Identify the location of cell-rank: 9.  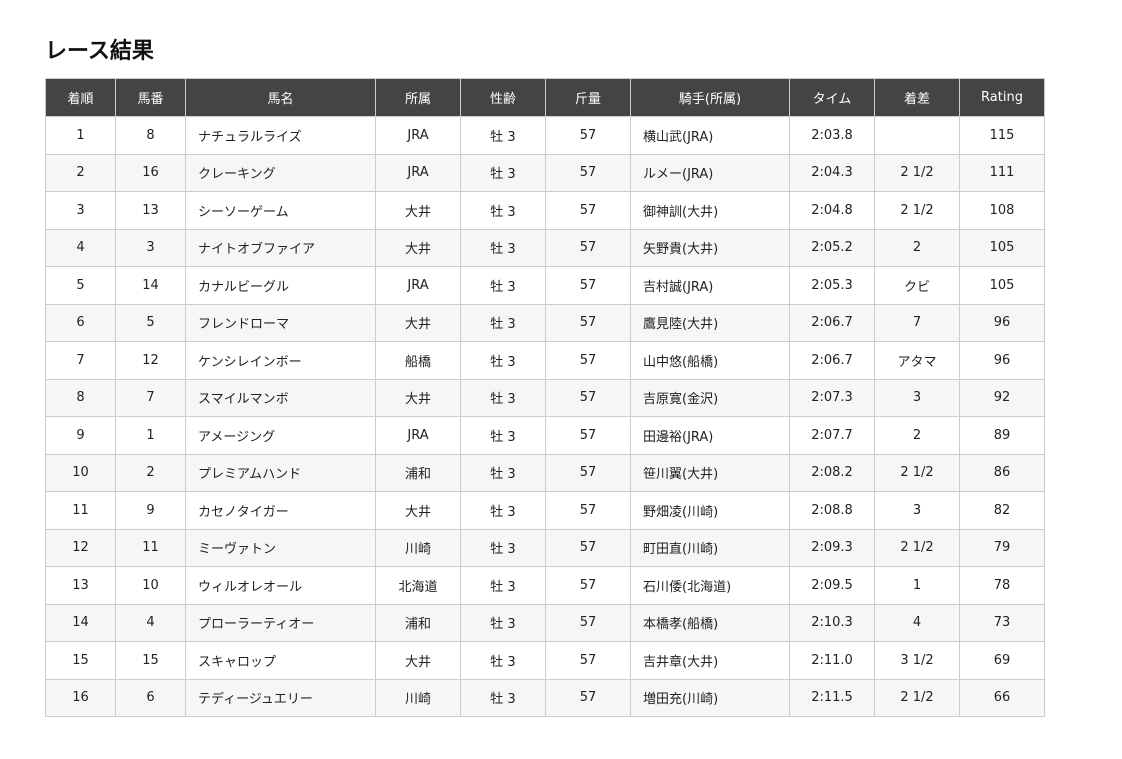
(80, 435).